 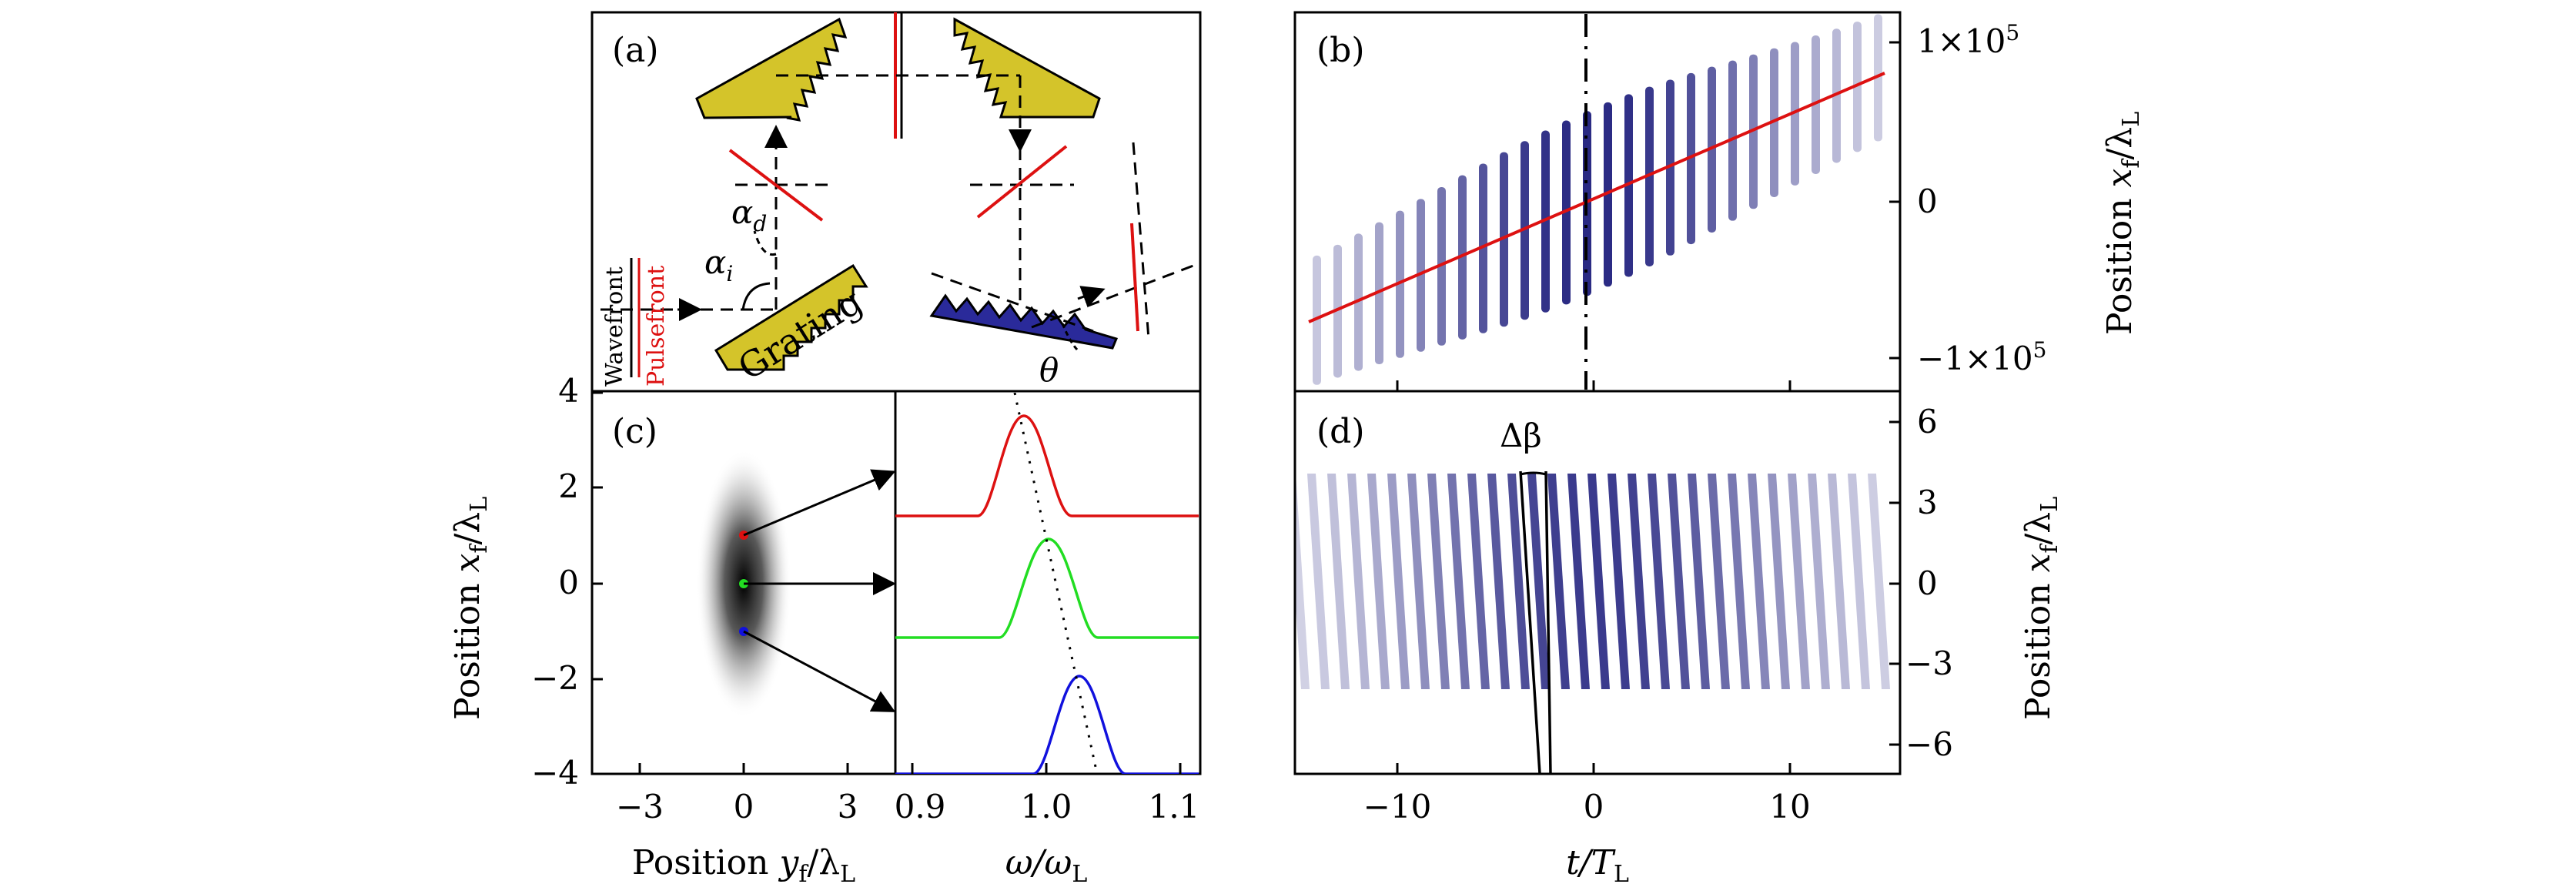 What do you see at coordinates (1928, 583) in the screenshot?
I see `d-ytick-0: 0` at bounding box center [1928, 583].